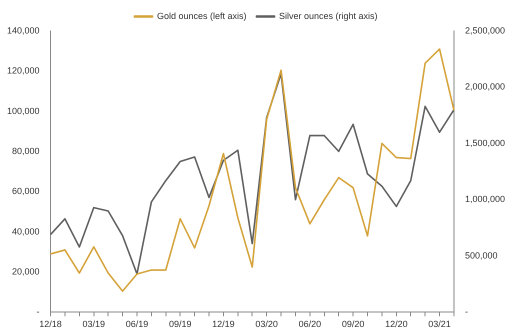 This screenshot has height=335, width=512. I want to click on x-tick-label: 03/20, so click(266, 324).